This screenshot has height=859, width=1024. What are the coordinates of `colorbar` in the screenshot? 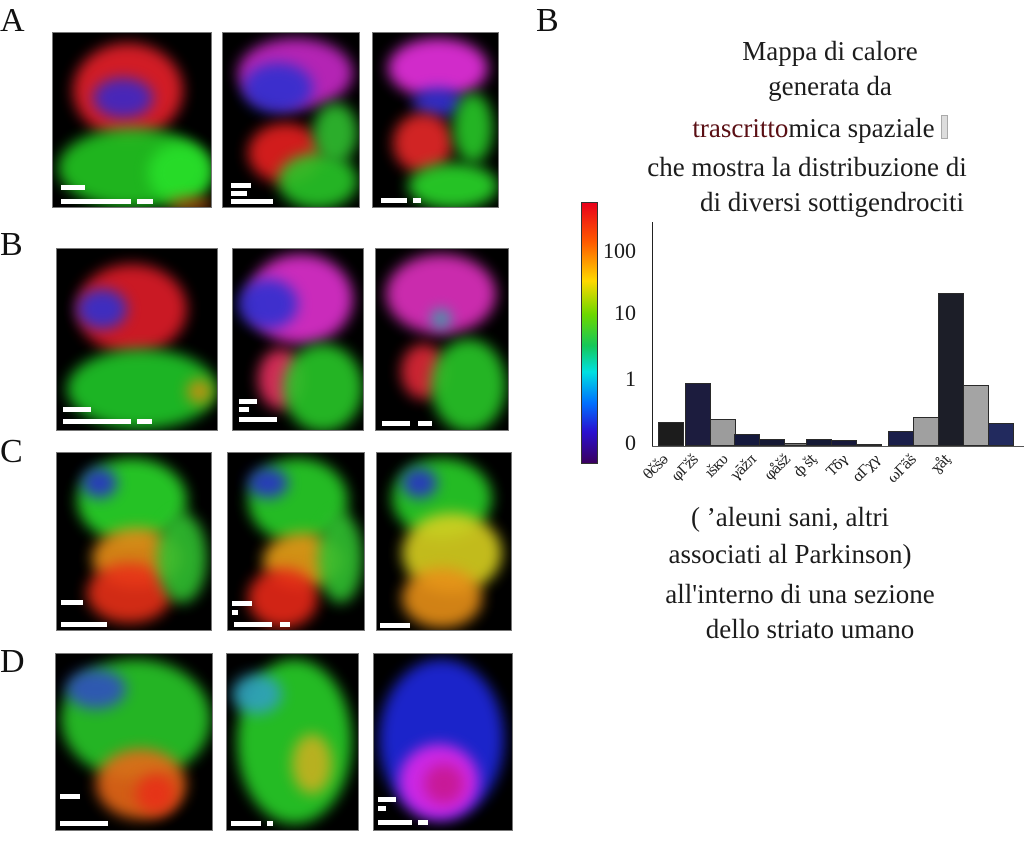 It's located at (589, 333).